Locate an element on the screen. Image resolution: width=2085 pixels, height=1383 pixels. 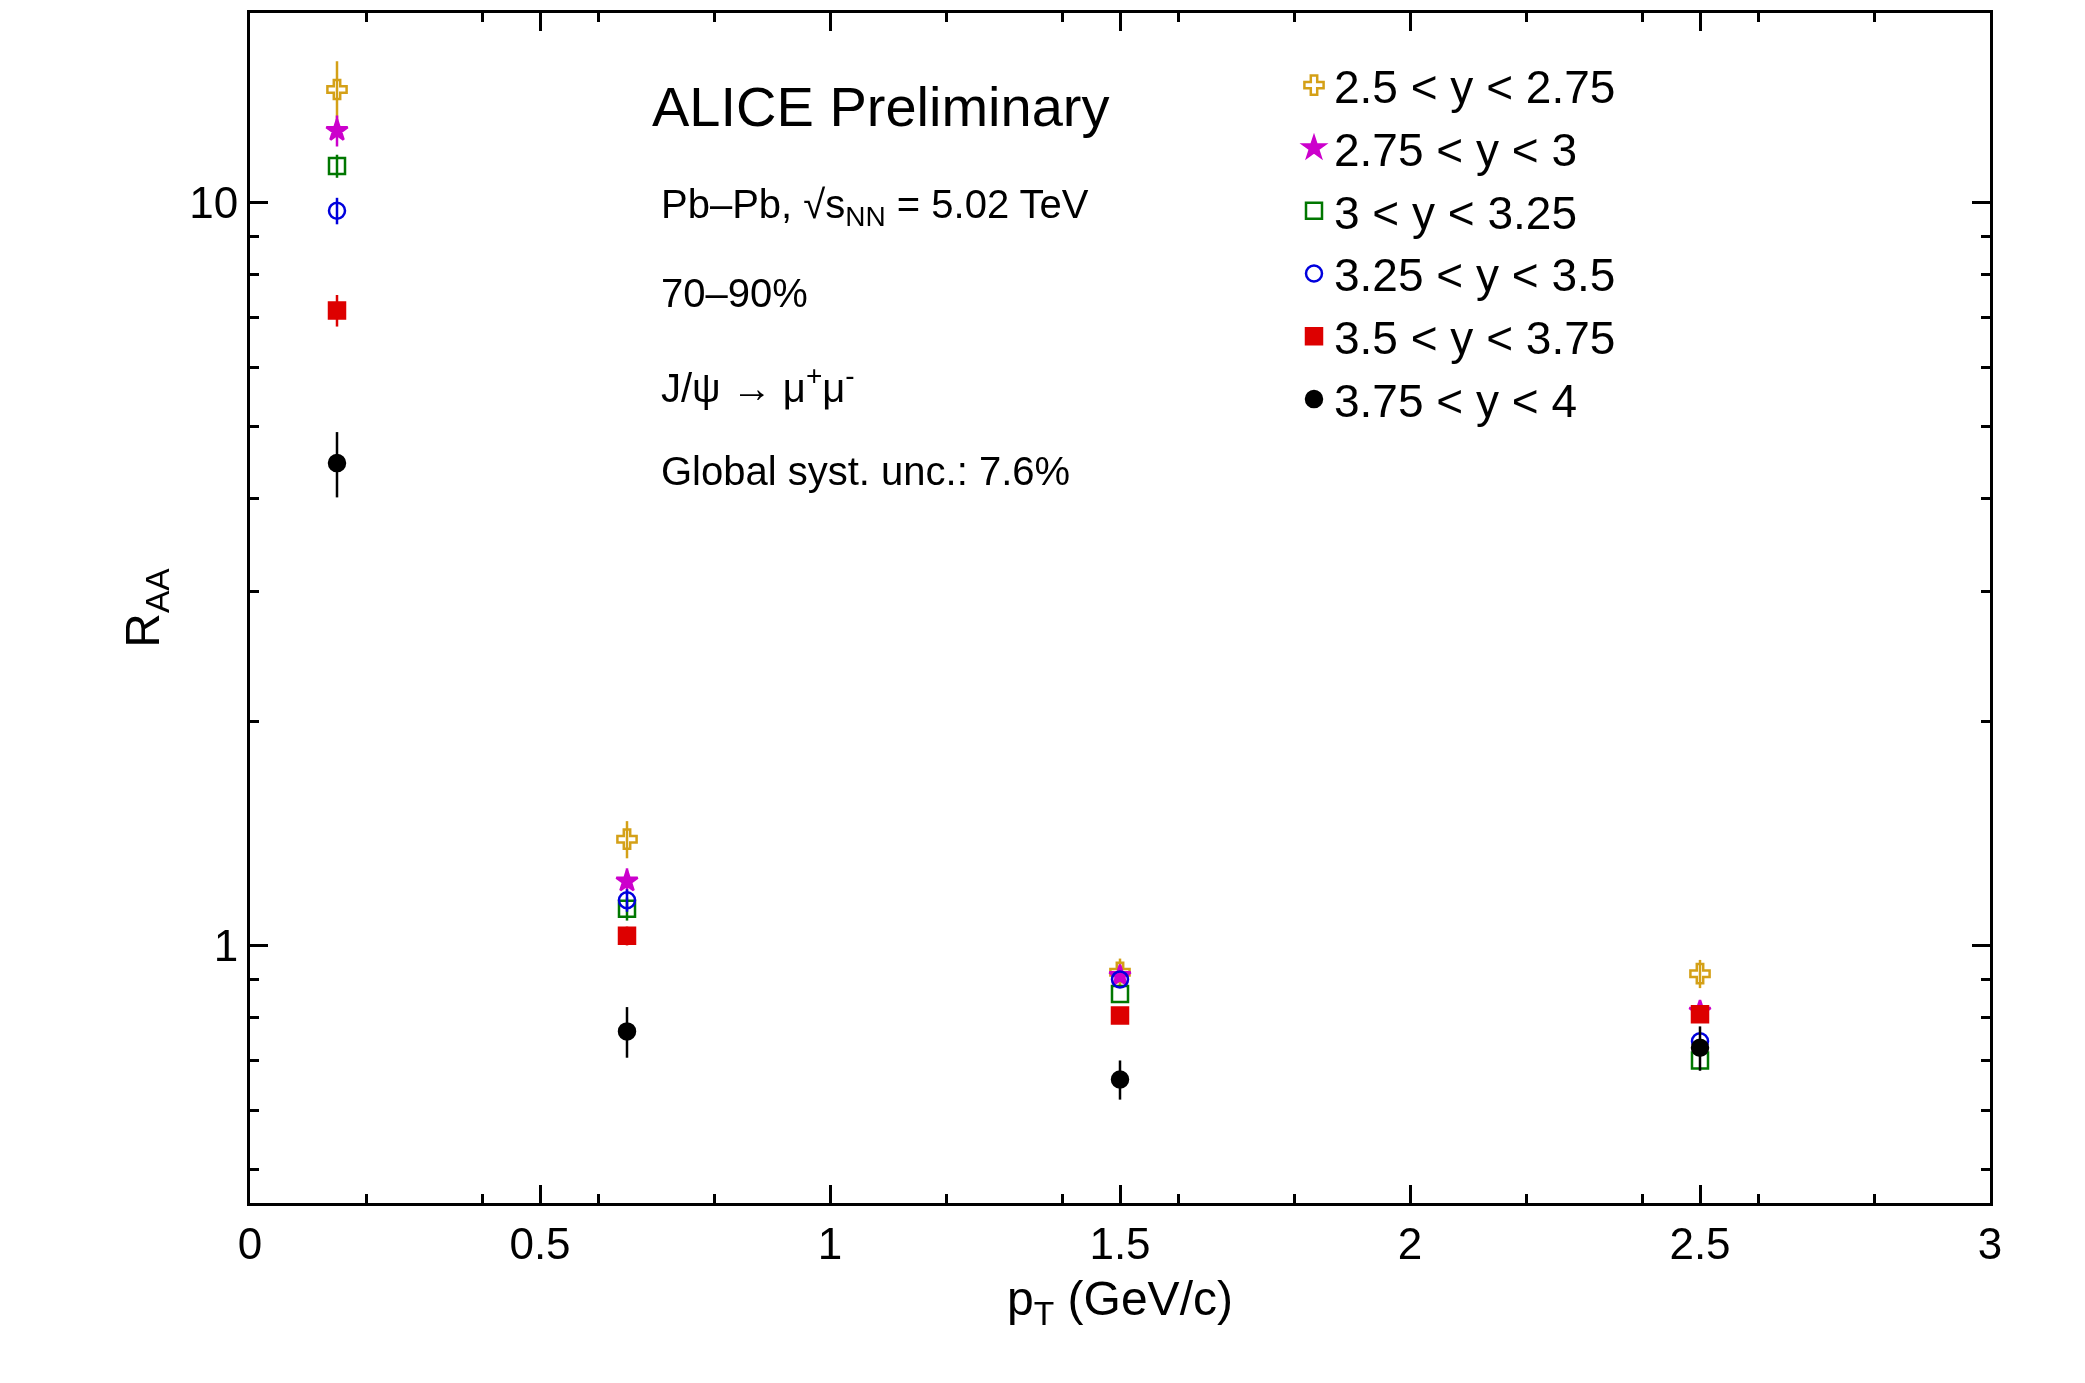
legend-label: 3.75 < y < 4 is located at coordinates (1455, 401).